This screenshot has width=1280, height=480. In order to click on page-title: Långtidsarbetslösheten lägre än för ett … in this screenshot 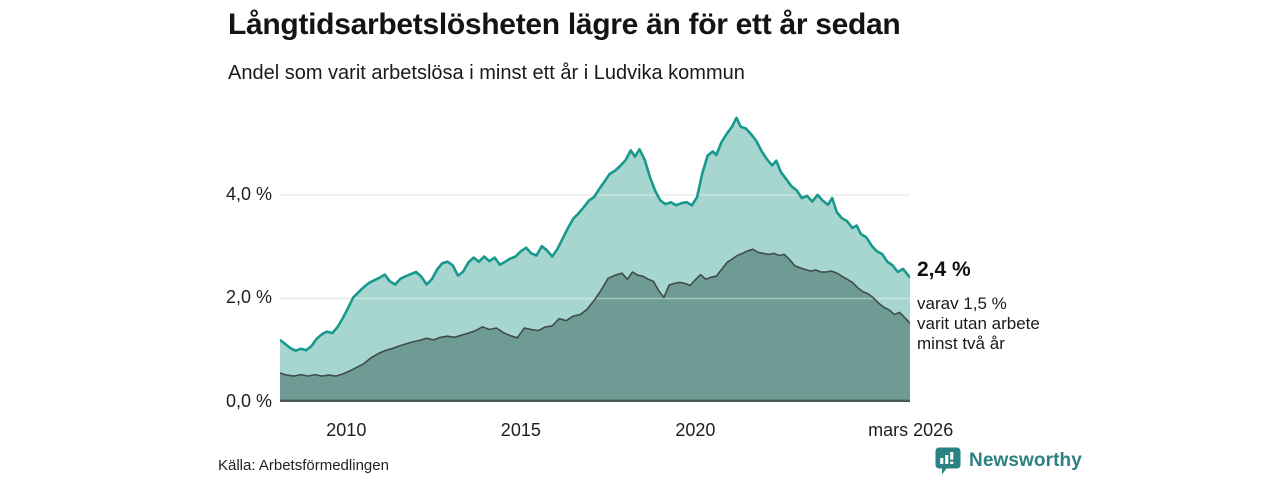, I will do `click(564, 24)`.